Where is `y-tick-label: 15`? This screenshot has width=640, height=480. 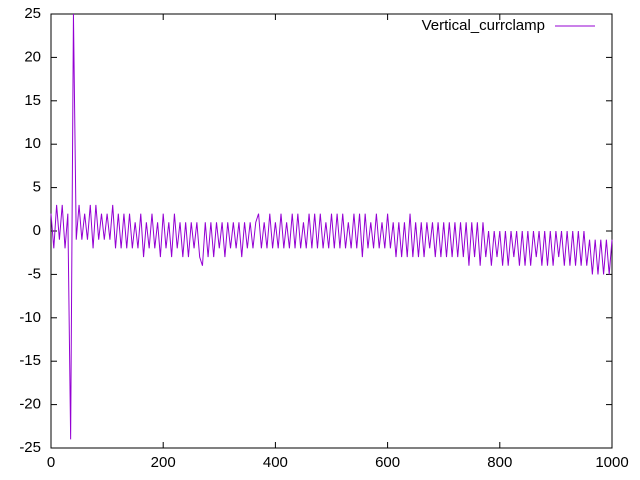 y-tick-label: 15 is located at coordinates (32, 100).